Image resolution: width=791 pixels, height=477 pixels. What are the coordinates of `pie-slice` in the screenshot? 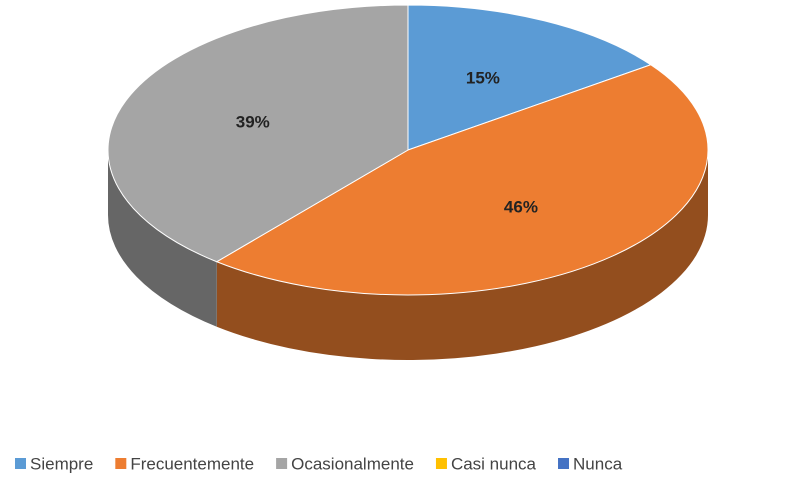 It's located at (529, 77).